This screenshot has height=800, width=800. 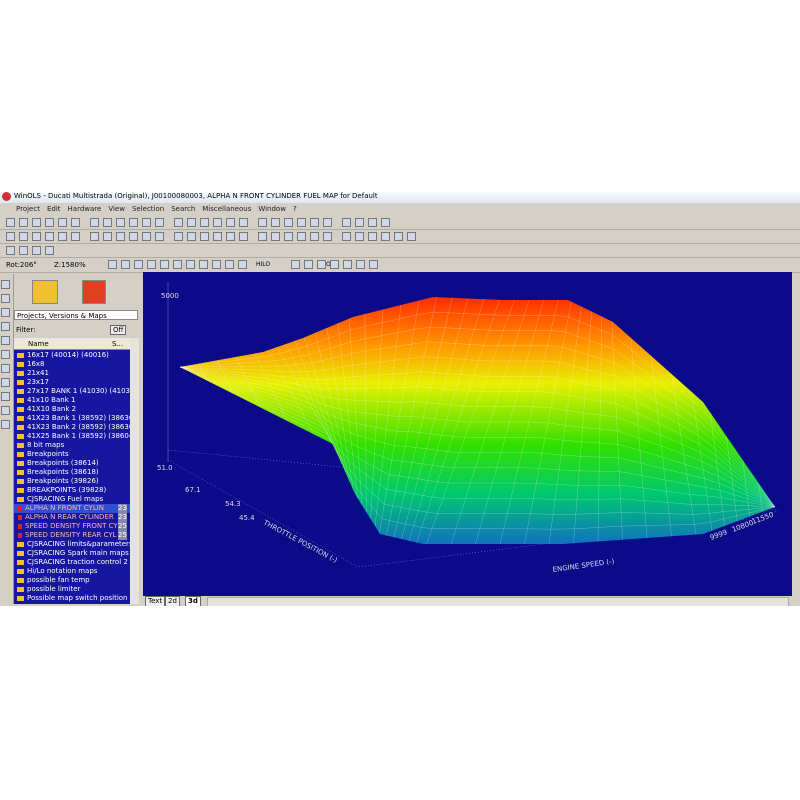 I want to click on menu-item: View, so click(x=116, y=209).